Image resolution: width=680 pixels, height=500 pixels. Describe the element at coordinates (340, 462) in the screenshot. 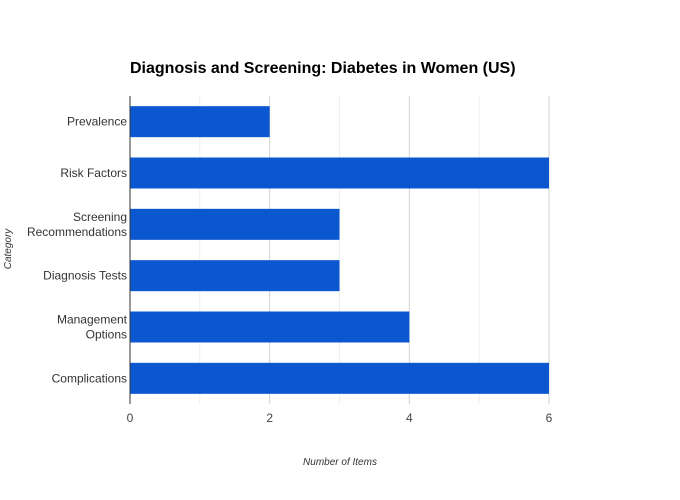

I see `x-axis-label: Number of Items` at that location.